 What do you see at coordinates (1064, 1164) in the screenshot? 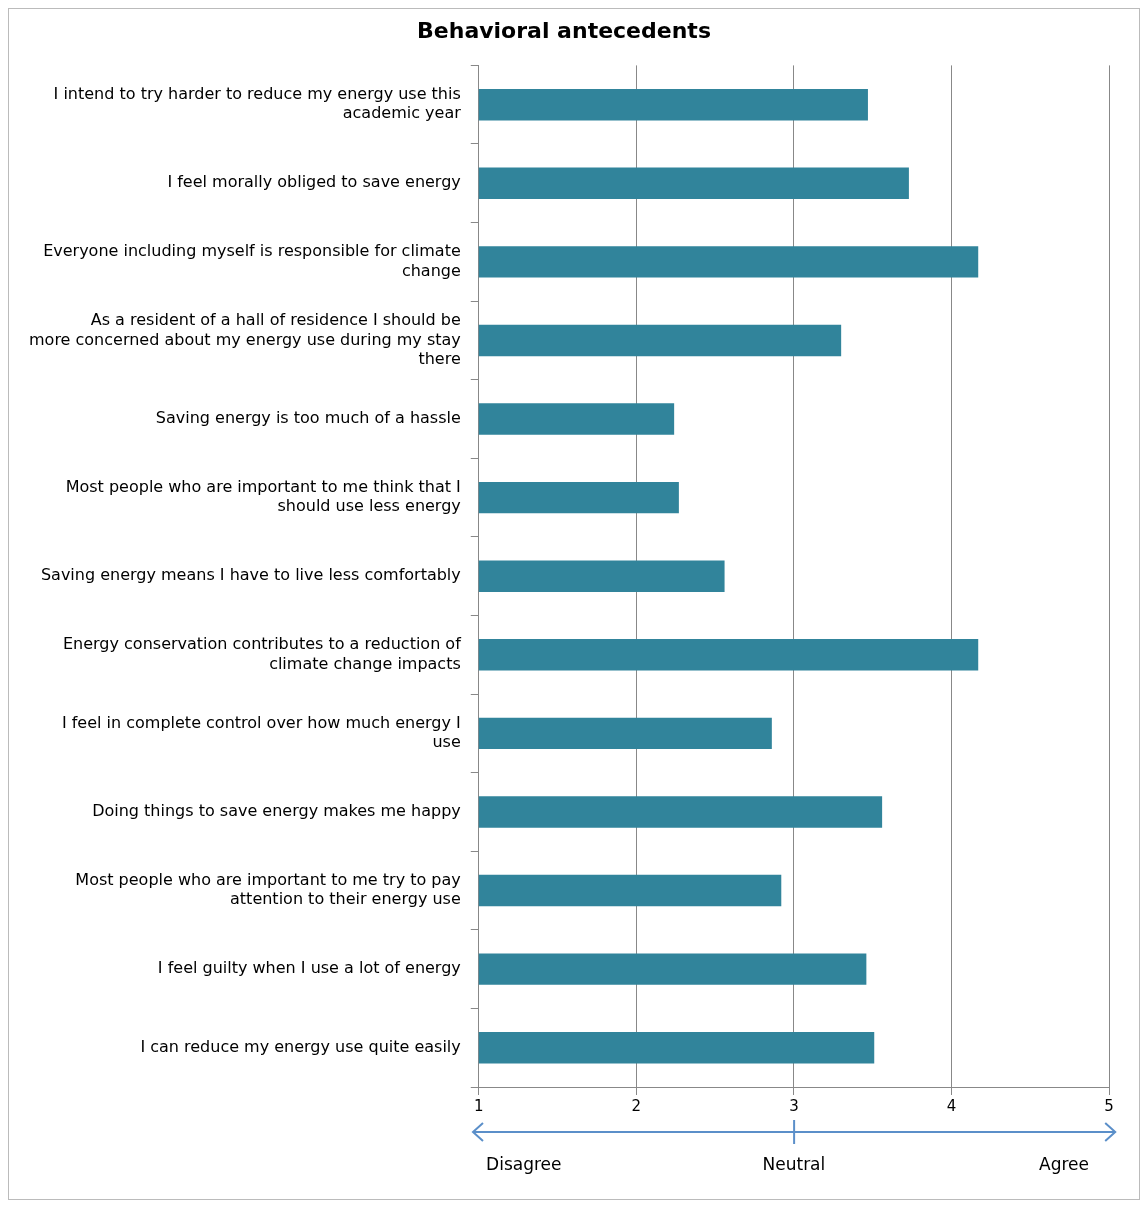
I see `text: Agree` at bounding box center [1064, 1164].